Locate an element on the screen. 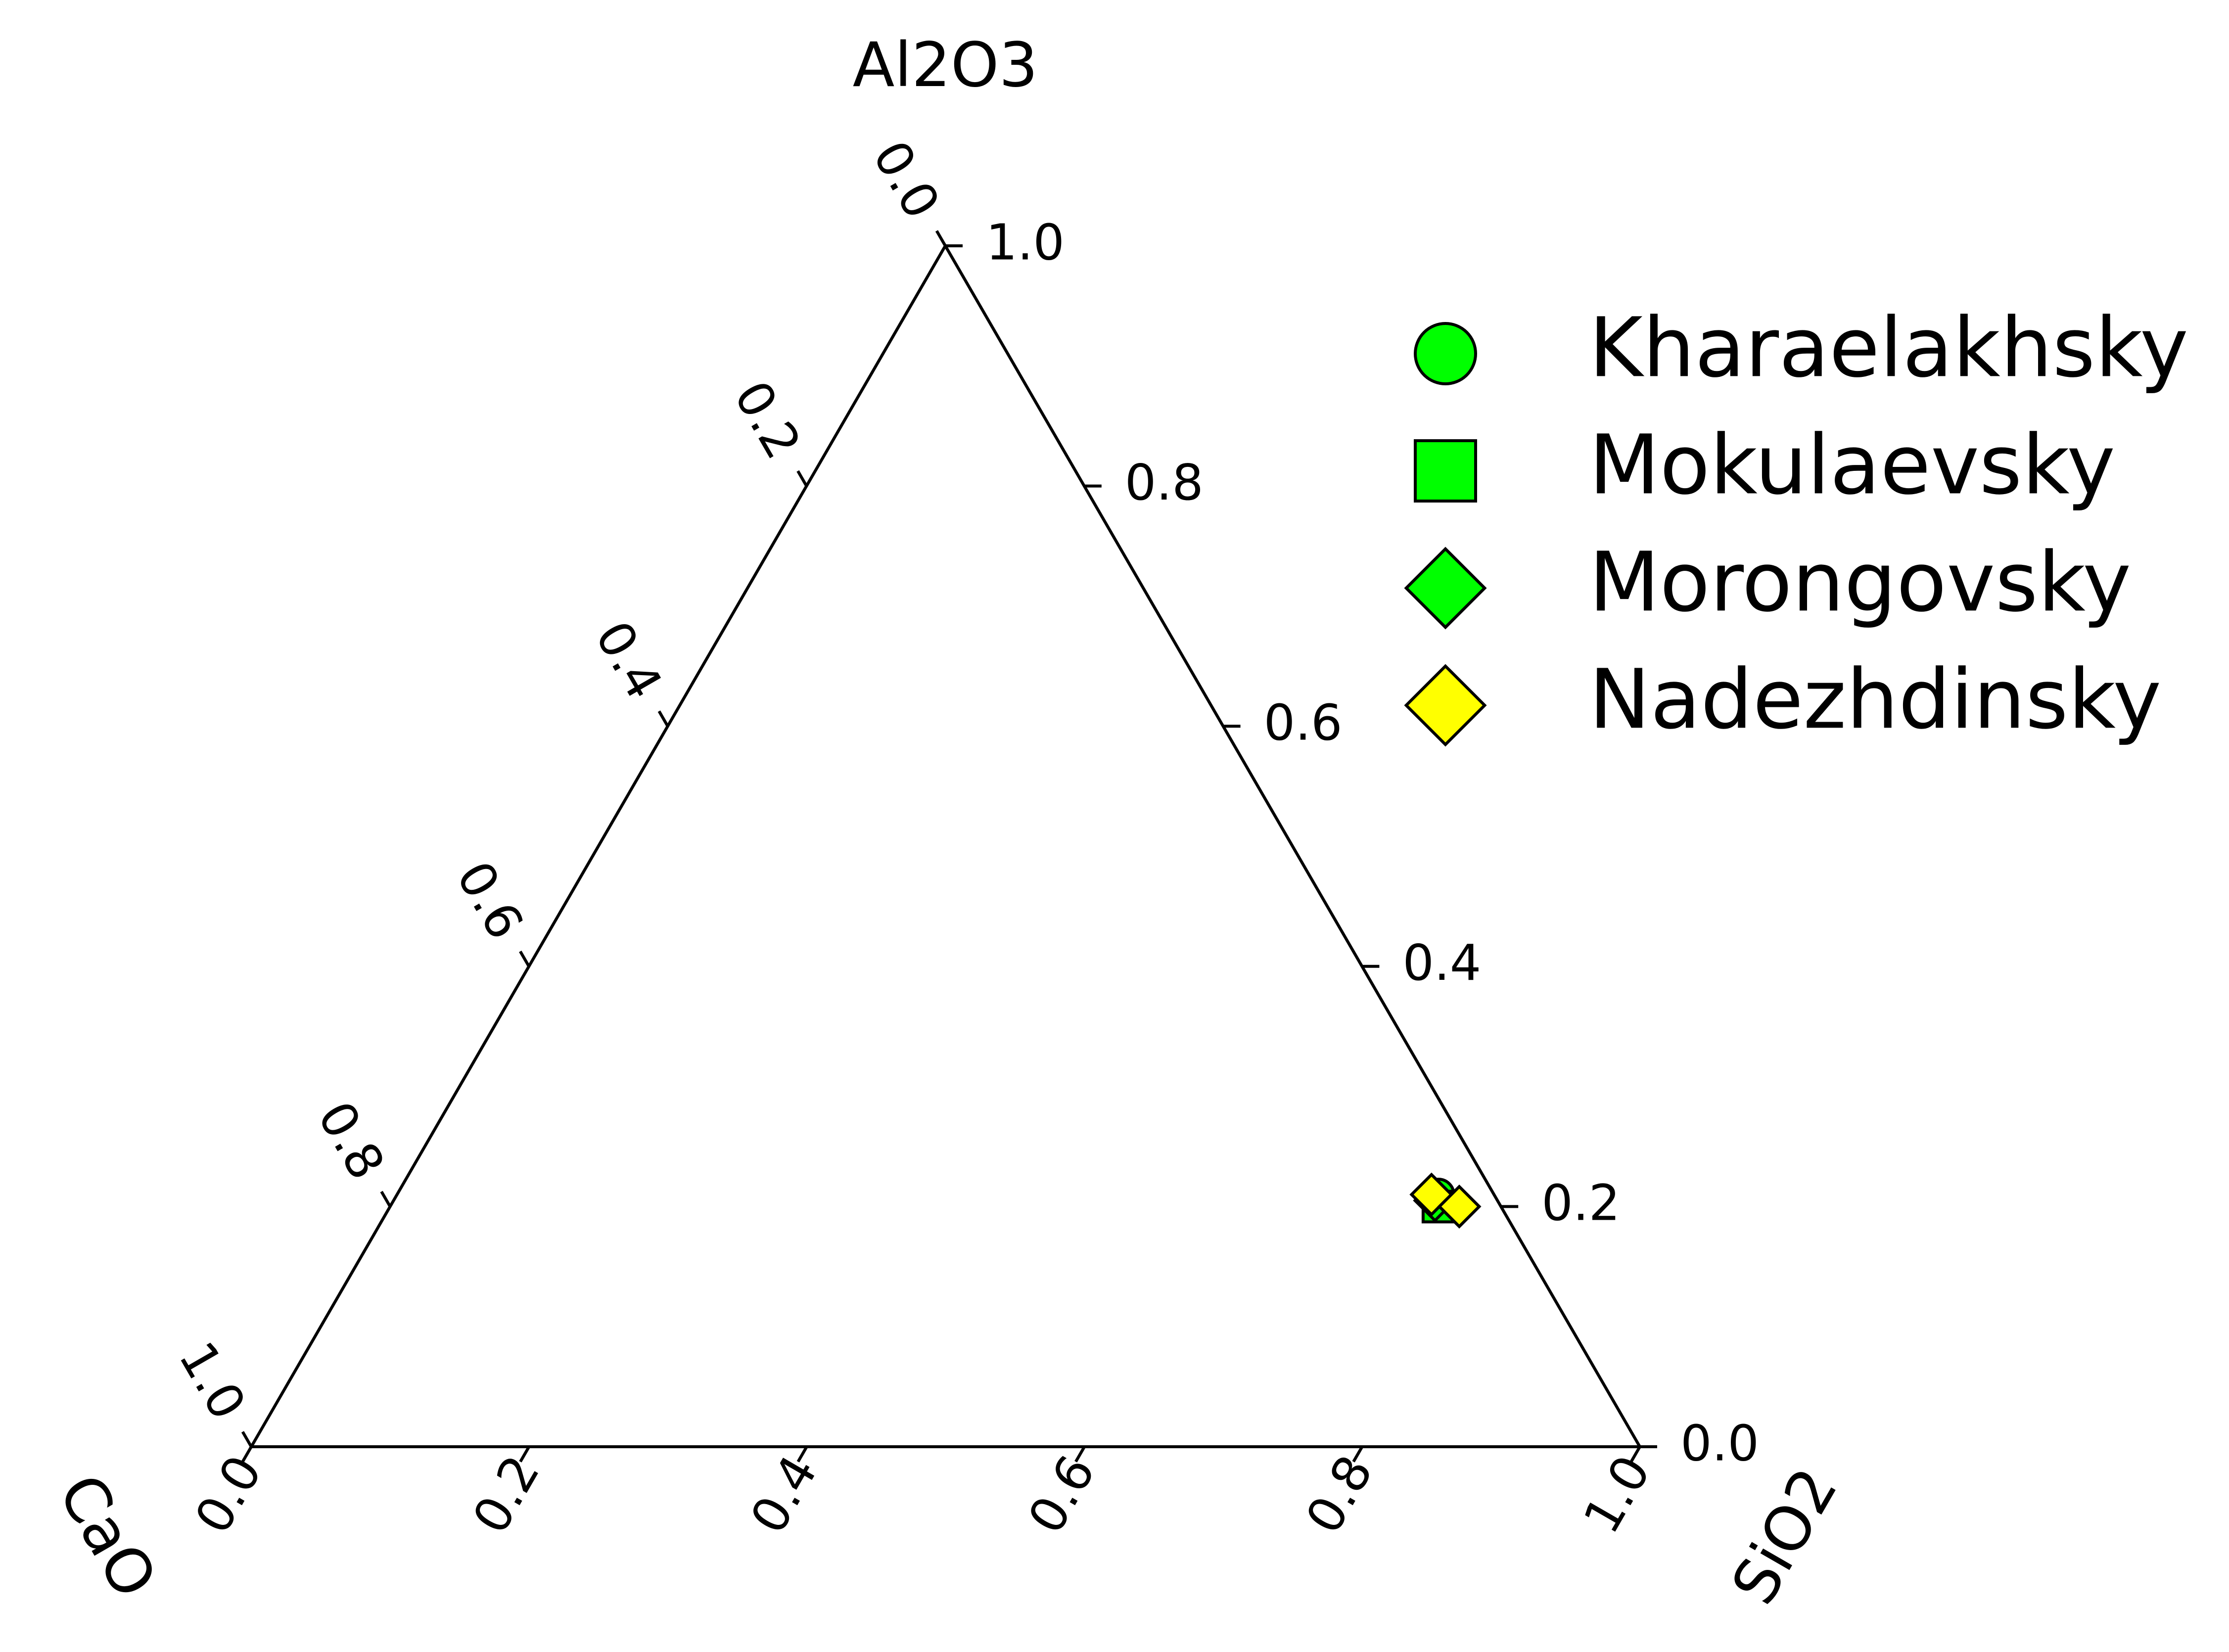 This screenshot has width=2229, height=1652. legend-label: Morongovsky is located at coordinates (1860, 583).